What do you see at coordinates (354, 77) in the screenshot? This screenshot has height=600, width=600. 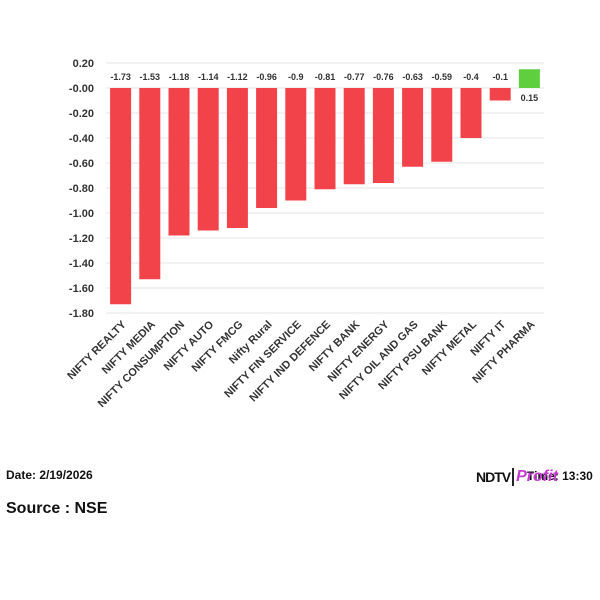 I see `data-label: -0.77` at bounding box center [354, 77].